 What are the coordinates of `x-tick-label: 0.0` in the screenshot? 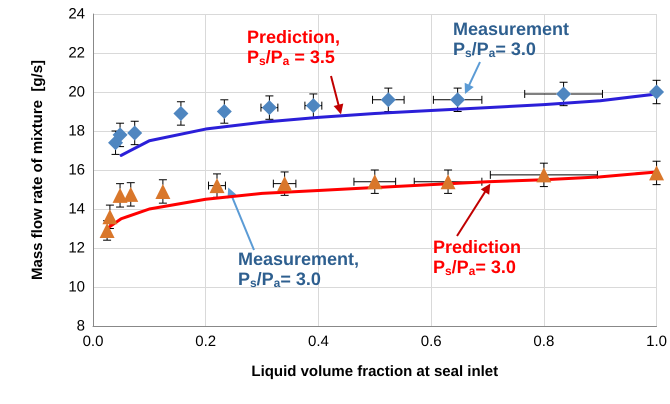 It's located at (93, 341).